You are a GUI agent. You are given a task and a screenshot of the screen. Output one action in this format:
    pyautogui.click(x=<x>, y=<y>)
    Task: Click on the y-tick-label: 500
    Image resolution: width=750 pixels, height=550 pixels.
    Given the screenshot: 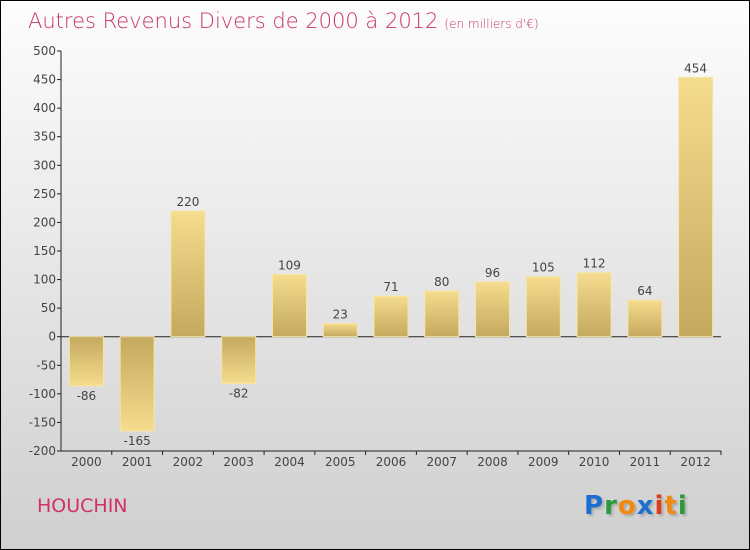 What is the action you would take?
    pyautogui.click(x=44, y=51)
    